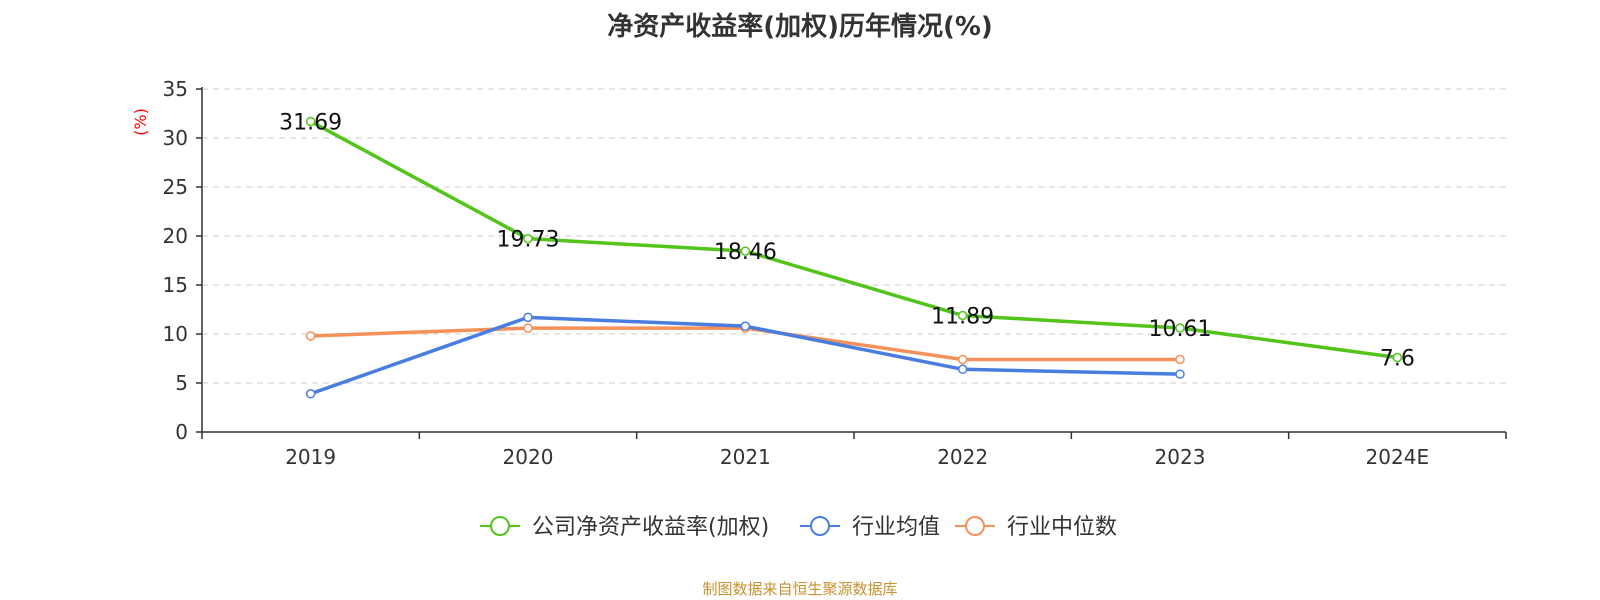 Image resolution: width=1600 pixels, height=600 pixels. I want to click on data-label: 31.69, so click(310, 122).